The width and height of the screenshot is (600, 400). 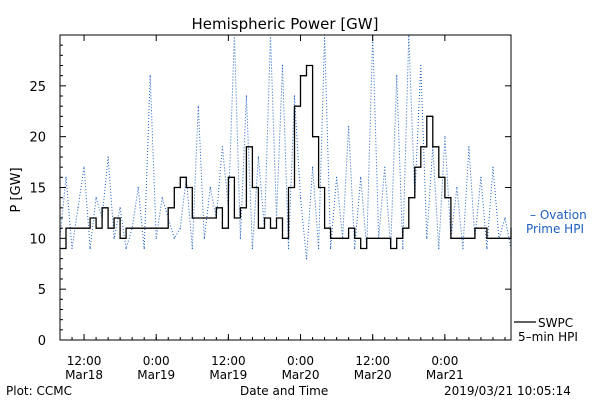 I want to click on y-tick-label: 5, so click(x=42, y=290).